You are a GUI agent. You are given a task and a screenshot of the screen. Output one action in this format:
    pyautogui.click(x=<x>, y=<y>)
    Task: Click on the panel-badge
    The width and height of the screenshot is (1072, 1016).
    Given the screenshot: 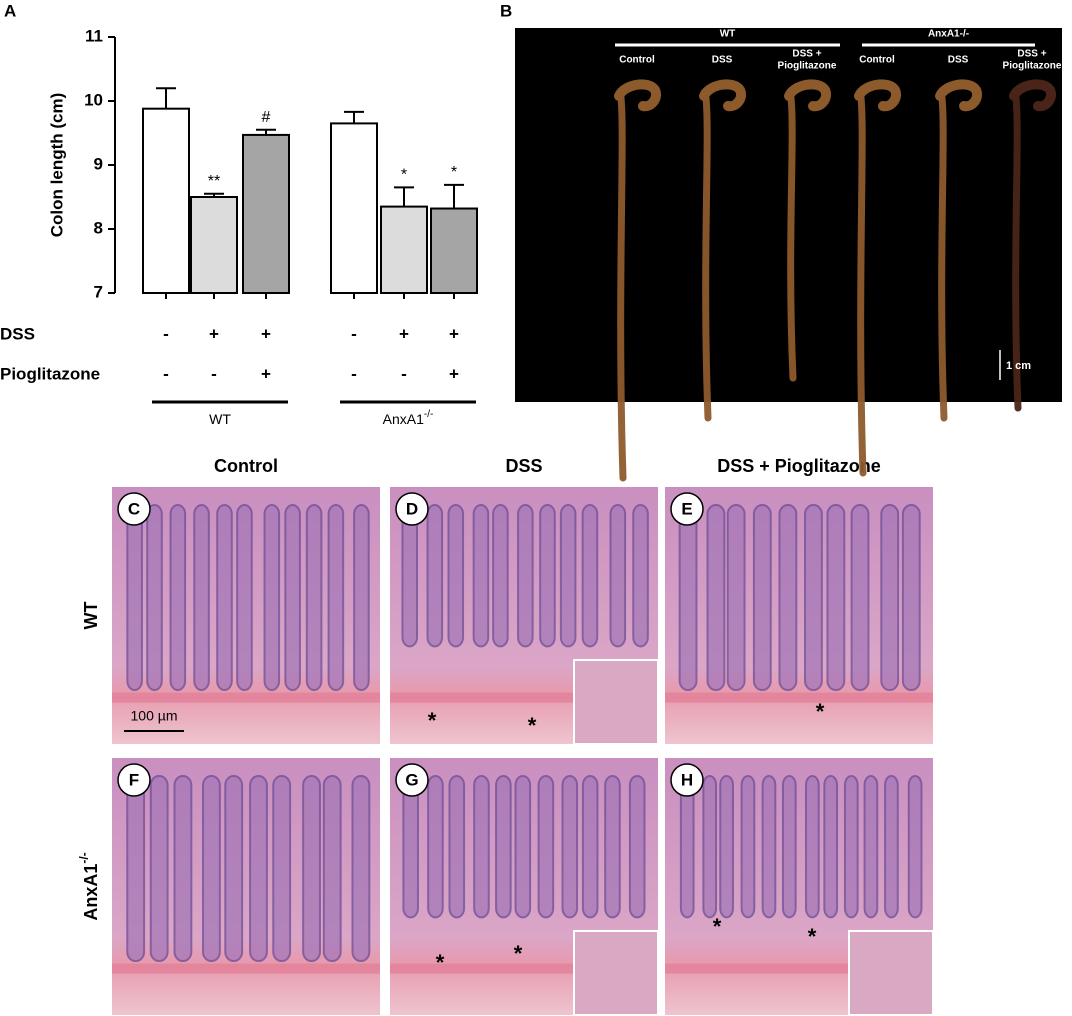 What is the action you would take?
    pyautogui.click(x=412, y=509)
    